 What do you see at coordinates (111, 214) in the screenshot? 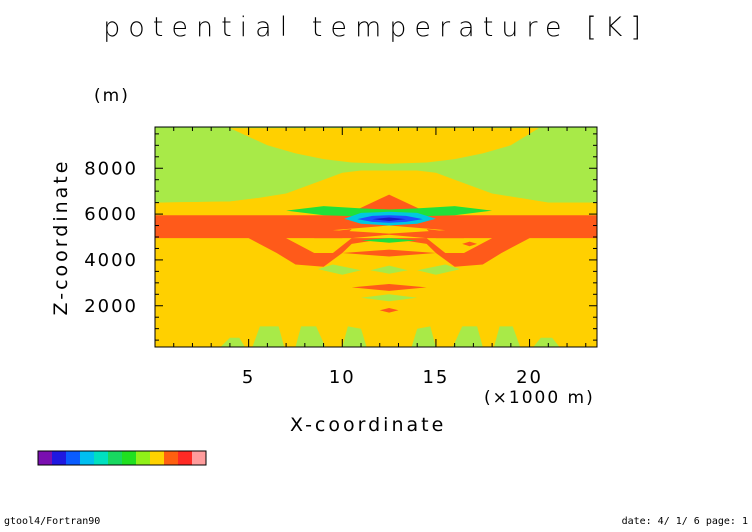
I see `y-tick-label: 6000` at bounding box center [111, 214].